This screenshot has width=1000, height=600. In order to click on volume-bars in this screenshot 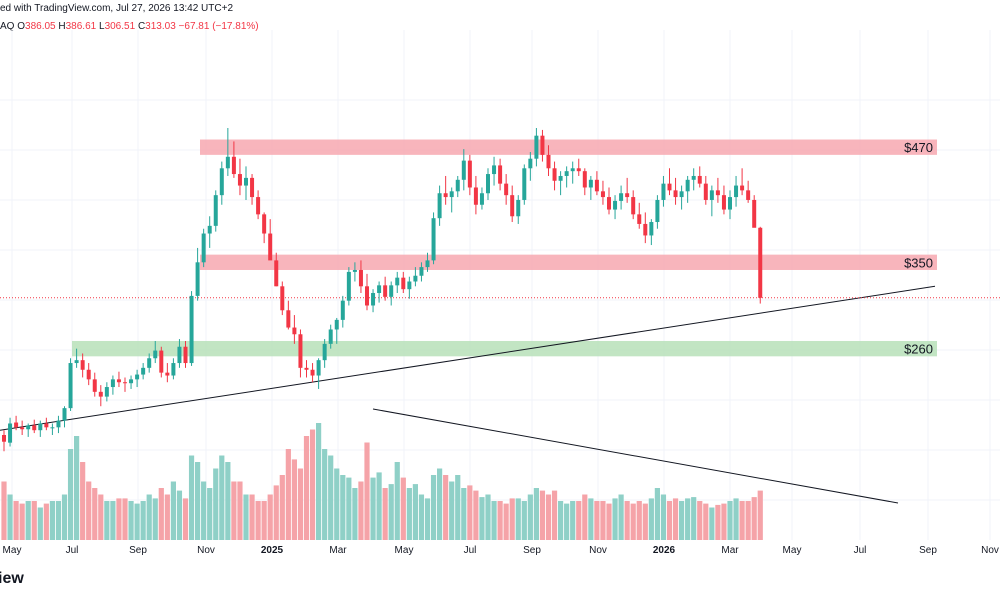, I will do `click(382, 481)`.